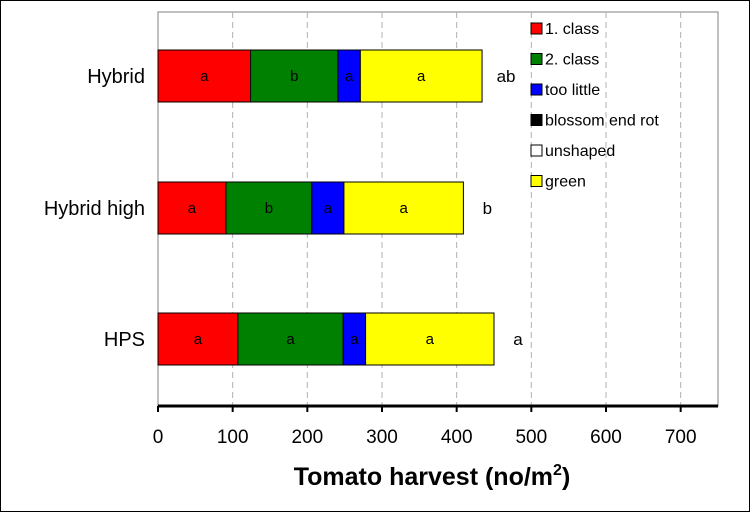  I want to click on legend-label: 1. class, so click(572, 29).